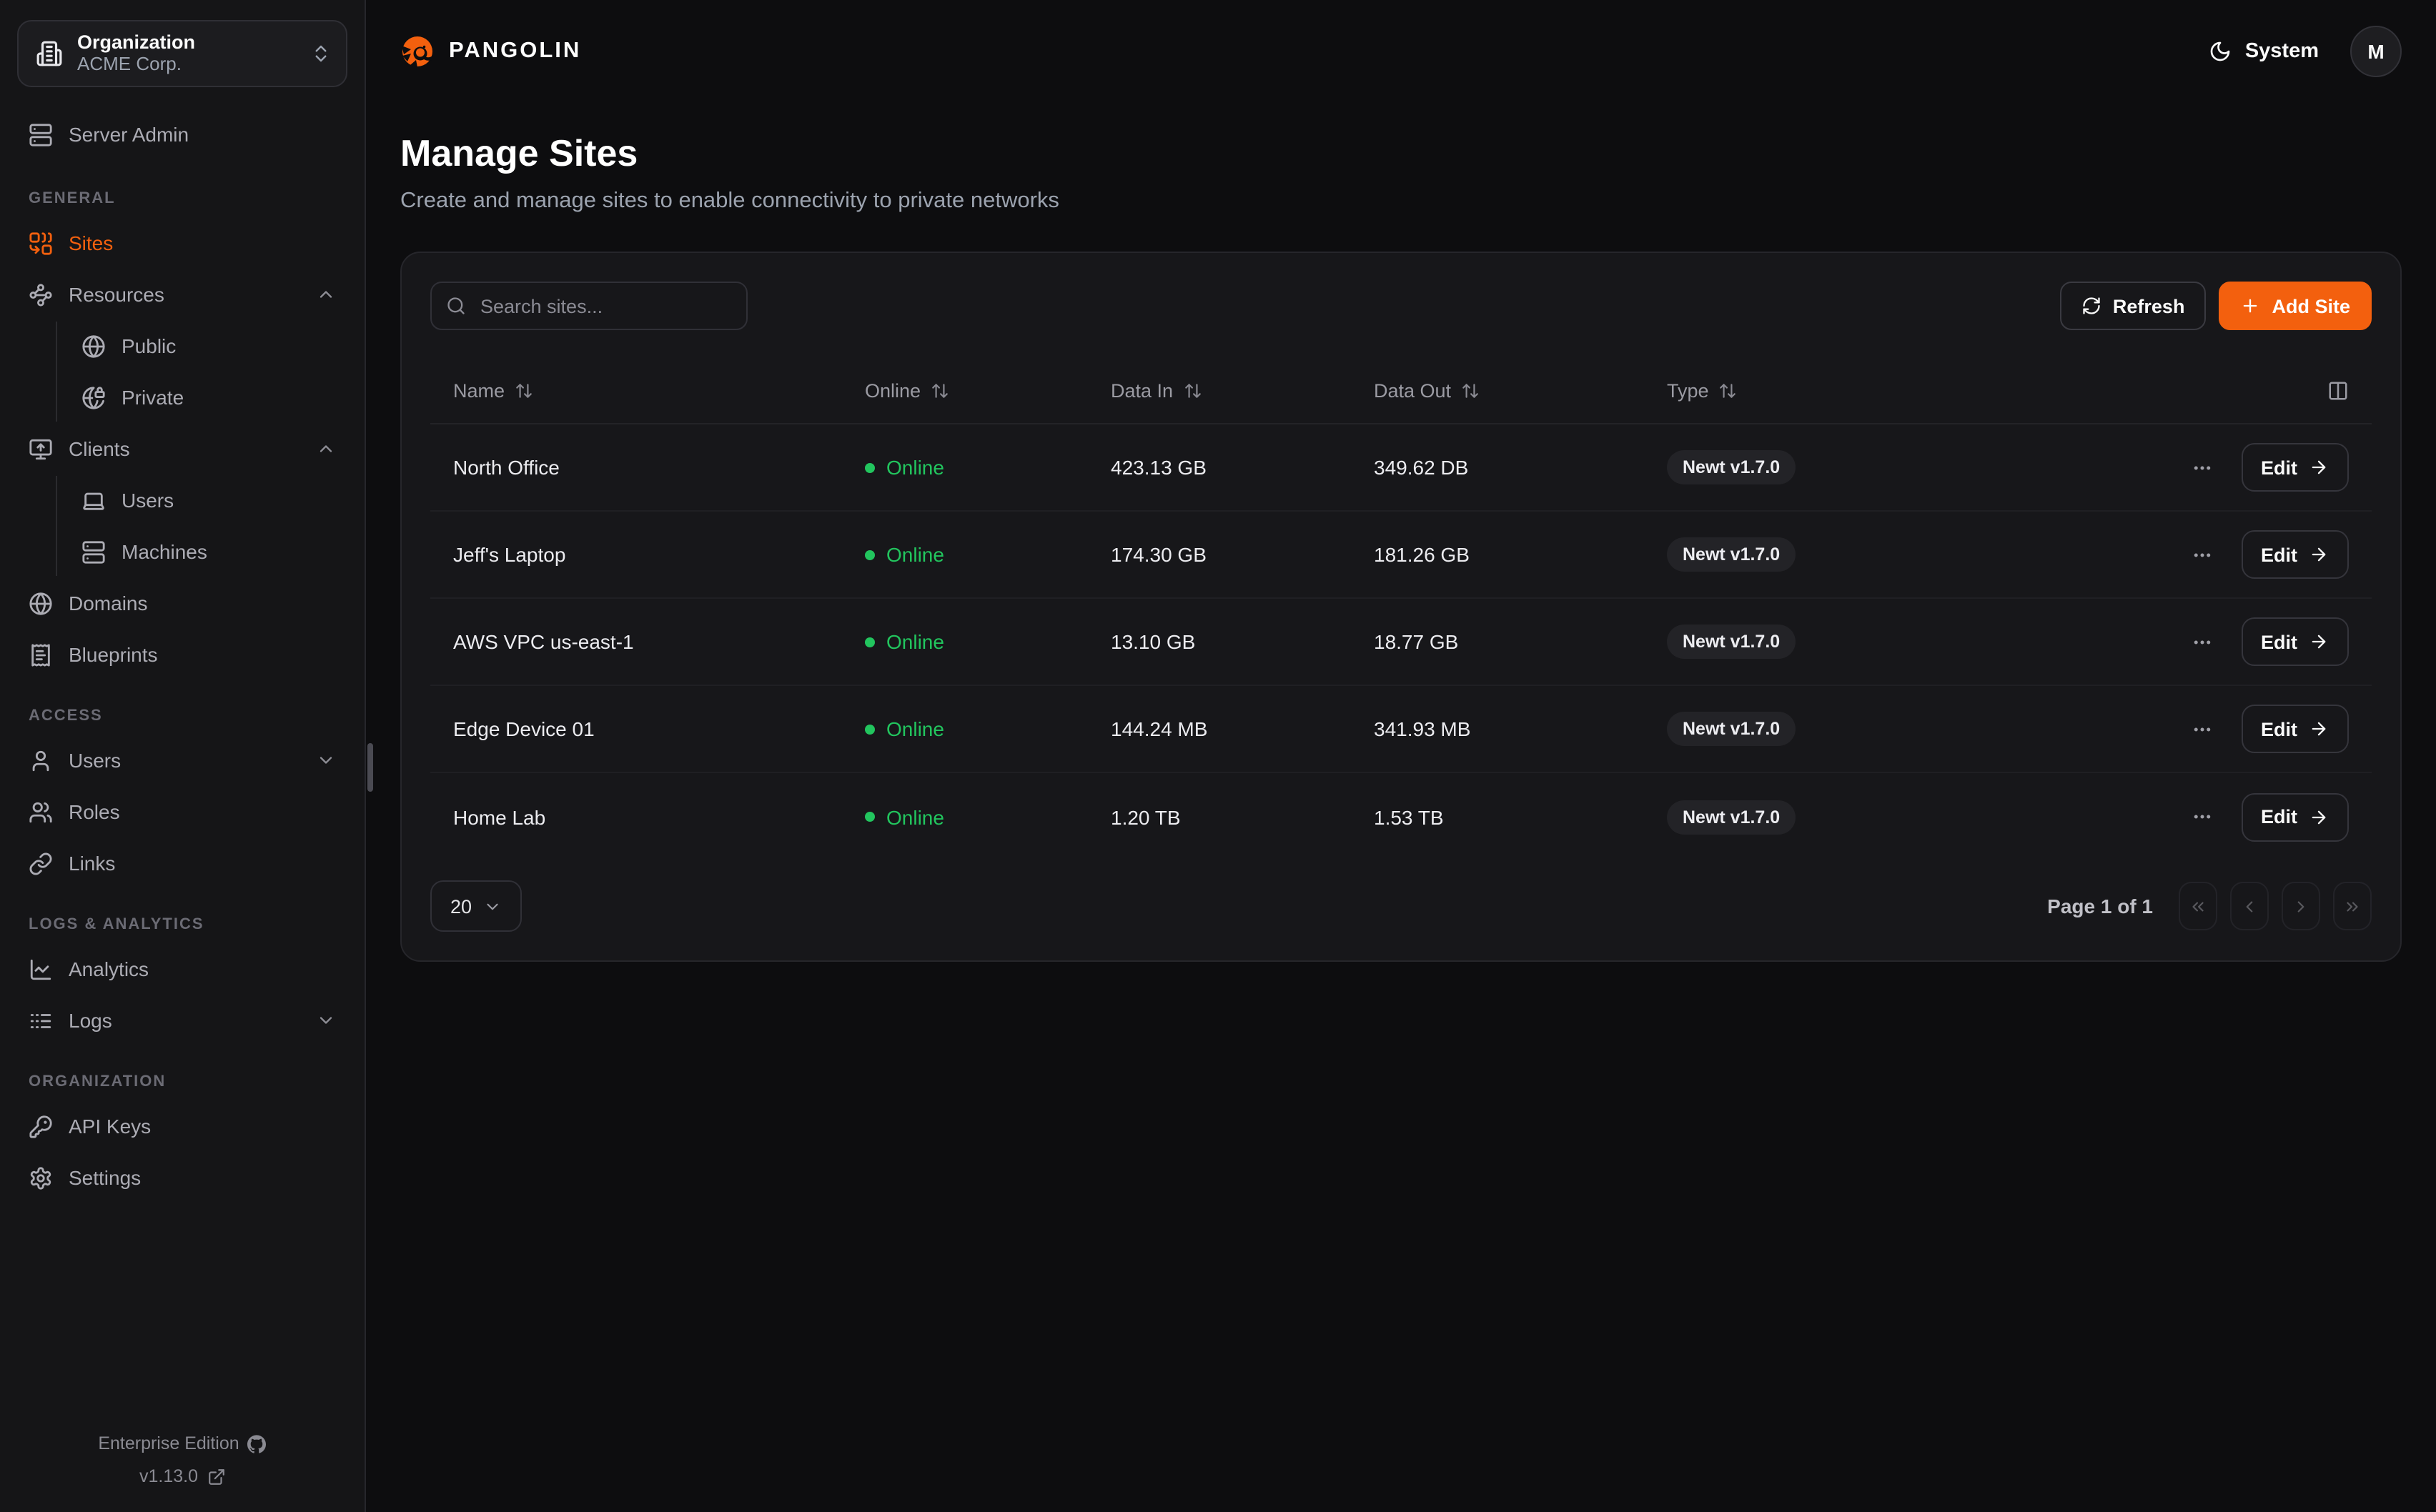 This screenshot has width=2436, height=1512. Describe the element at coordinates (1401, 906) in the screenshot. I see `pagination: 20 Page 1 of 1` at that location.